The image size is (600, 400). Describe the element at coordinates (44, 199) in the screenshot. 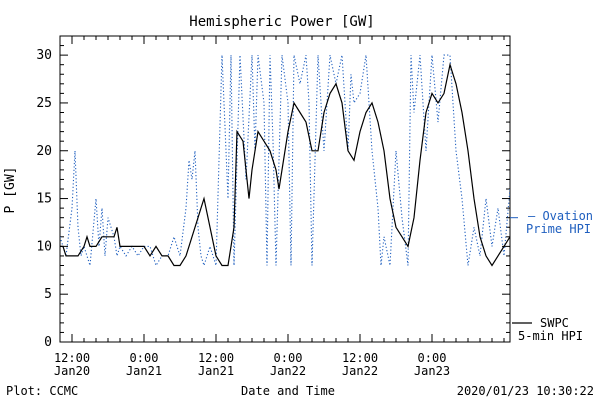

I see `y-tick-label: 15` at that location.